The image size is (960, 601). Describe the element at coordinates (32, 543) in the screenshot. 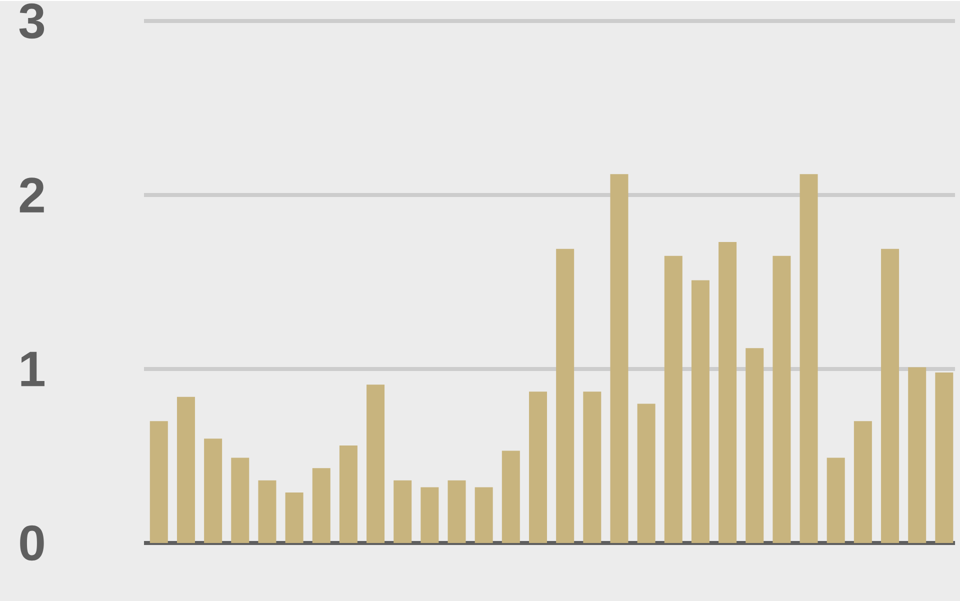

I see `y-tick-label: 0` at that location.